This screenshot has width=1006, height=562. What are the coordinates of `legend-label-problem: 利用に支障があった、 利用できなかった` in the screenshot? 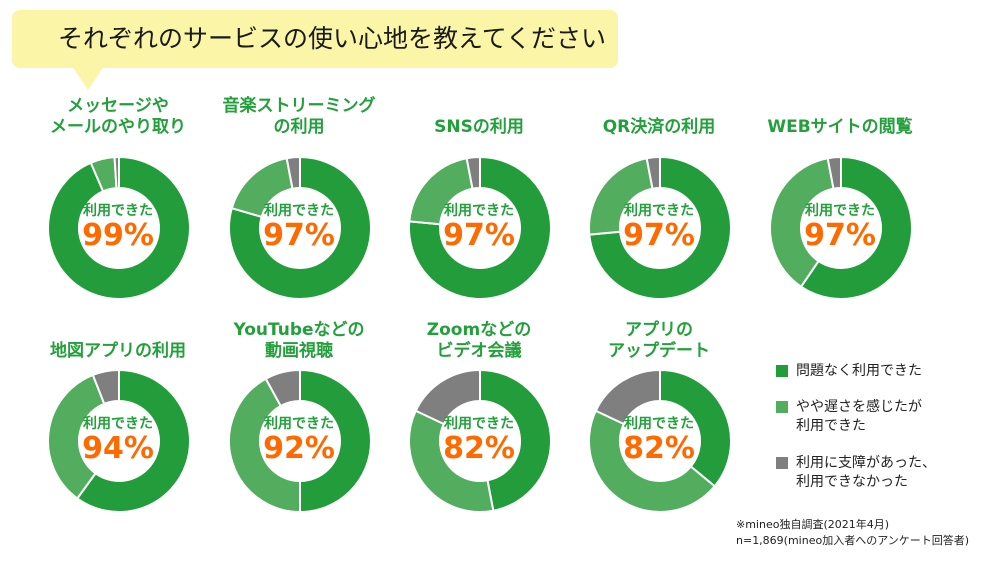 It's located at (866, 472).